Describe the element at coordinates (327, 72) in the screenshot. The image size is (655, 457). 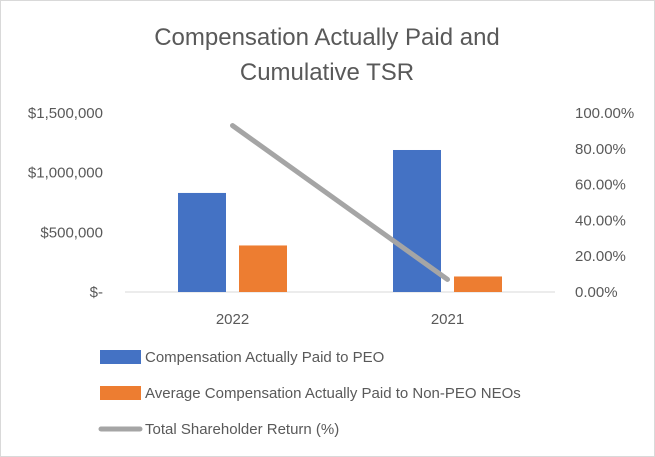
I see `chart-title-line-2: Cumulative TSR` at that location.